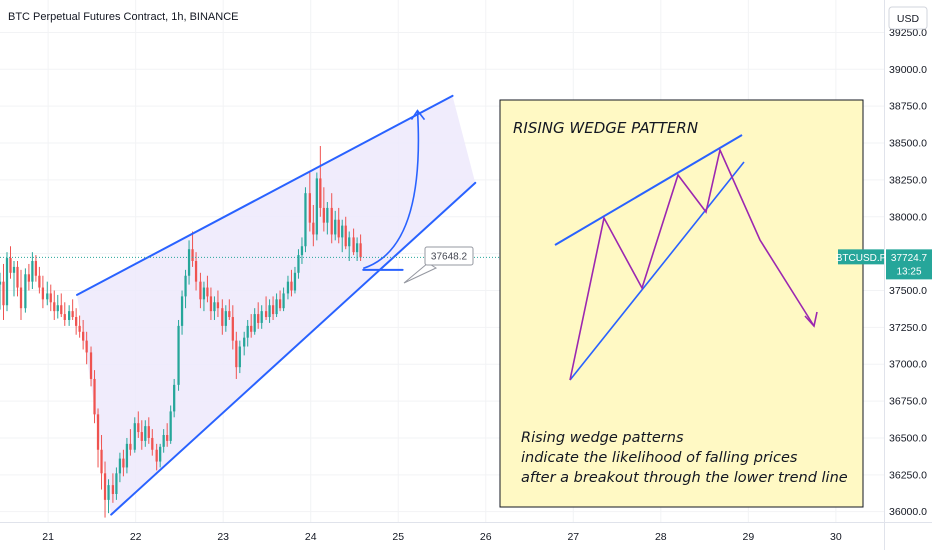 The width and height of the screenshot is (932, 555). I want to click on symbol-badge: BTCUSD.P, so click(861, 257).